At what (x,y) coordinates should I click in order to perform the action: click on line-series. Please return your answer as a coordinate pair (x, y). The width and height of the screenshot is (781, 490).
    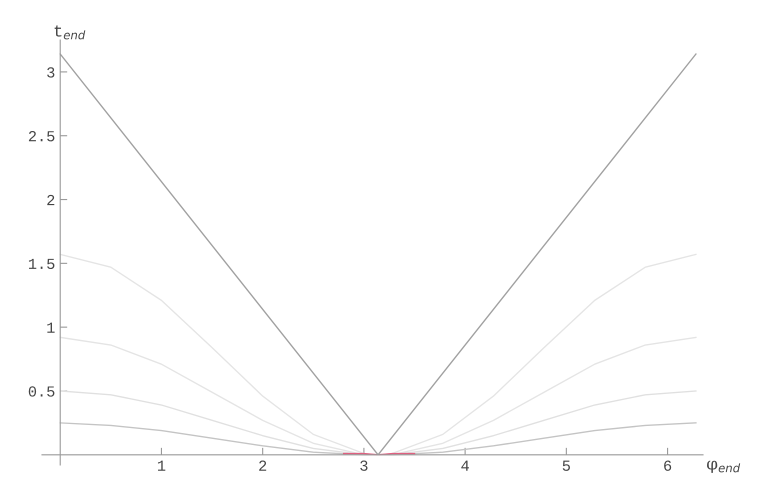
    Looking at the image, I should click on (378, 439).